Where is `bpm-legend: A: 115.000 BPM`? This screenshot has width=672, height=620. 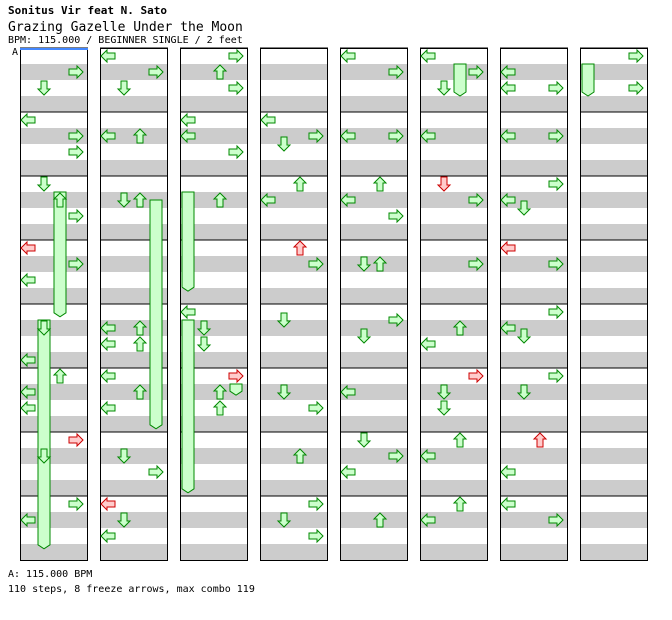 bpm-legend: A: 115.000 BPM is located at coordinates (50, 574).